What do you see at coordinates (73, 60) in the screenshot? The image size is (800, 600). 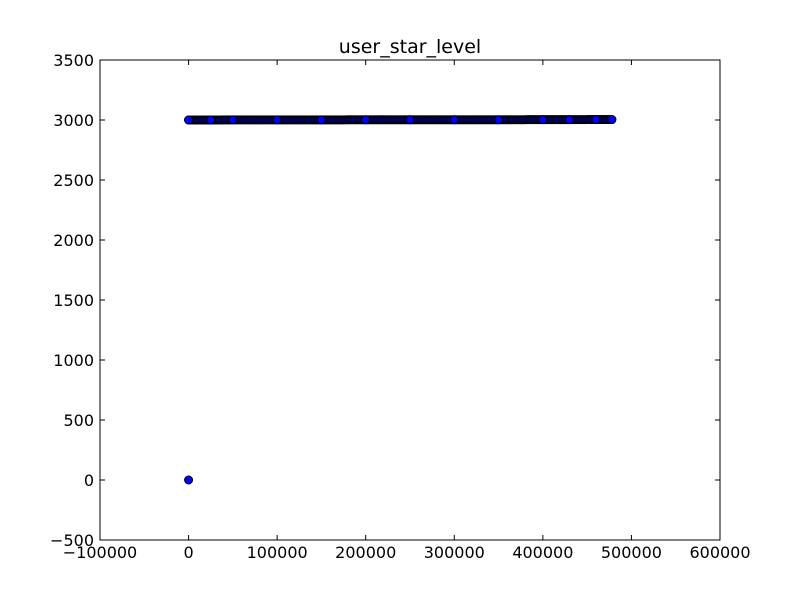 I see `y-tick-label: 3500` at bounding box center [73, 60].